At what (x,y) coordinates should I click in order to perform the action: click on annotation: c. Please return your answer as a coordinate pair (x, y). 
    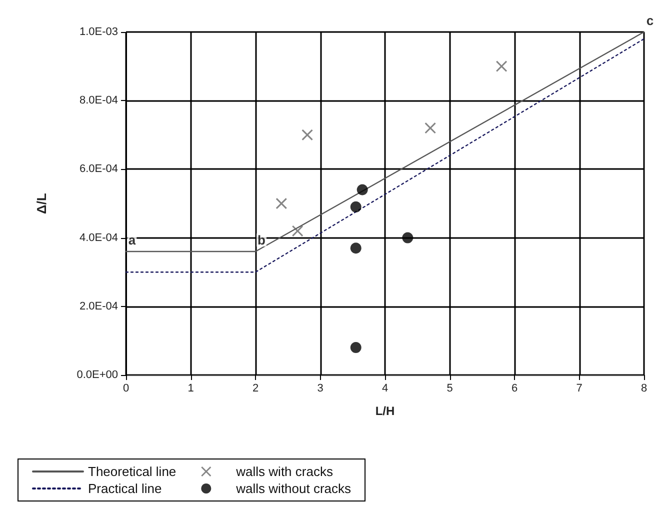
    Looking at the image, I should click on (650, 20).